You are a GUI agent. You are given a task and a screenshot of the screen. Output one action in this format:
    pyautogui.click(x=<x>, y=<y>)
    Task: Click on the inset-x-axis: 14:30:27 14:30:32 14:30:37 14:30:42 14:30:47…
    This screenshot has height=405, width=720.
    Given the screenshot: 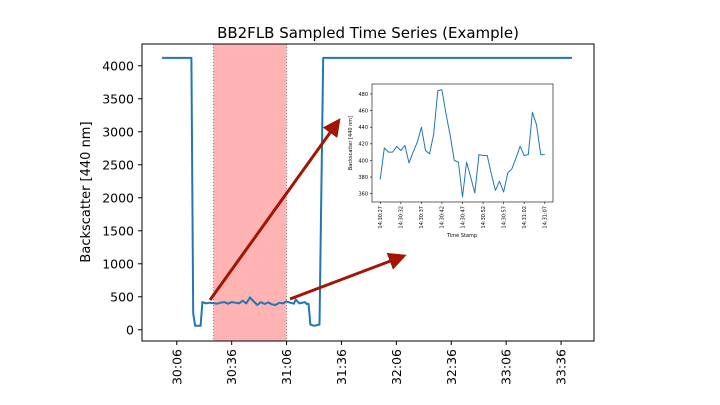 What is the action you would take?
    pyautogui.click(x=463, y=215)
    